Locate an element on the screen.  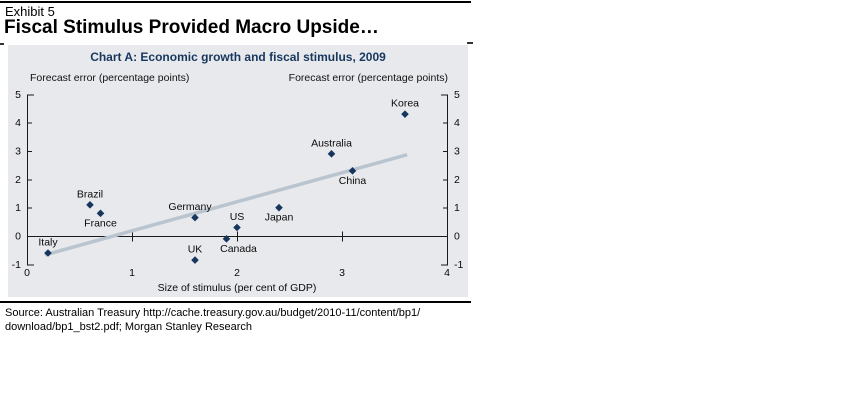
right-axis-label: Forecast error (percentage points) is located at coordinates (368, 78).